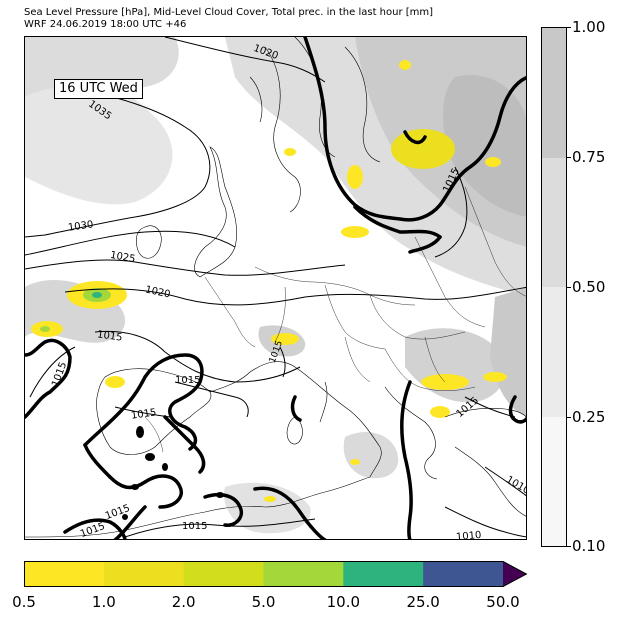 This screenshot has height=621, width=618. Describe the element at coordinates (98, 89) in the screenshot. I see `valid-time-label: 16 UTC Wed` at that location.